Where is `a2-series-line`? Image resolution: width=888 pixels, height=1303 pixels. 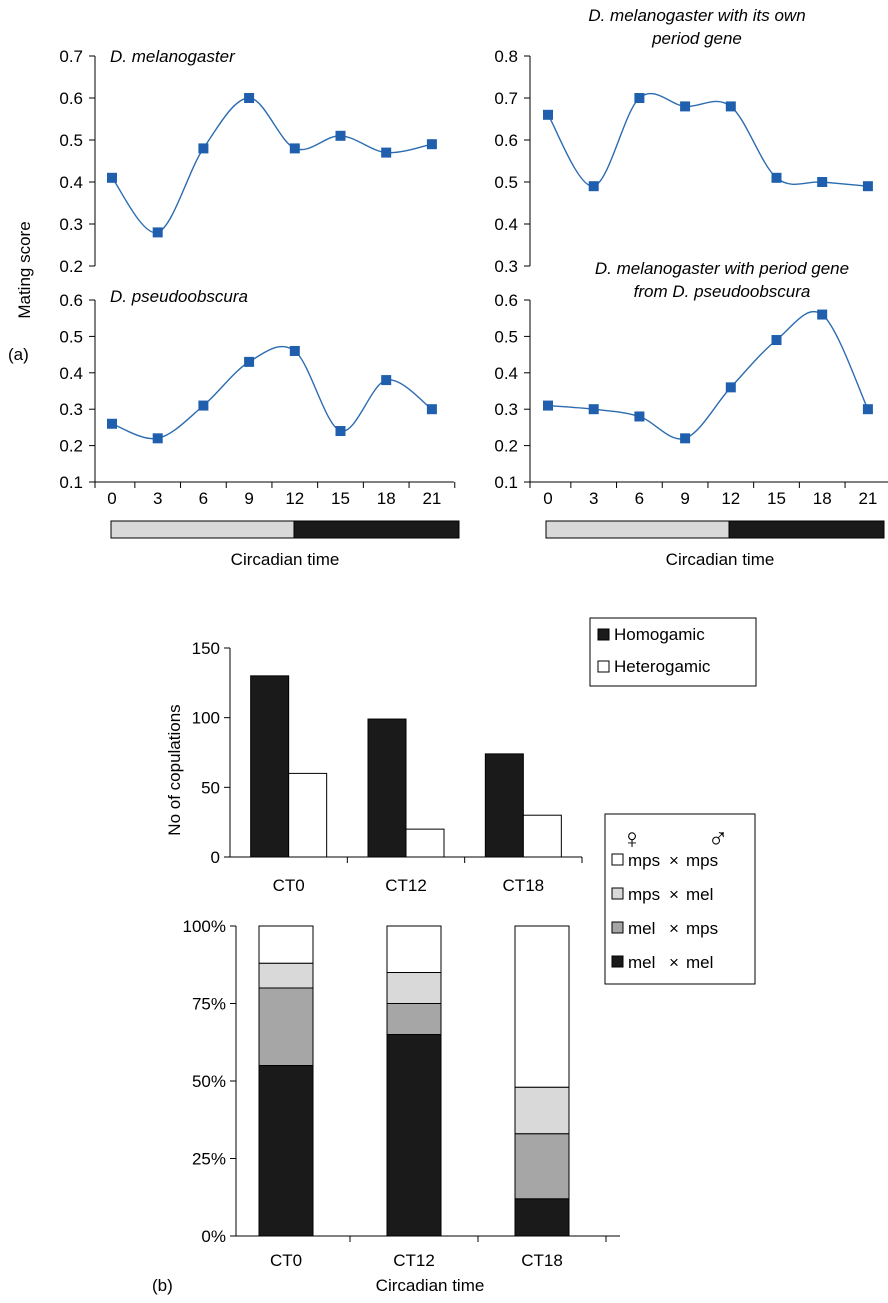
a2-series-line is located at coordinates (707, 139).